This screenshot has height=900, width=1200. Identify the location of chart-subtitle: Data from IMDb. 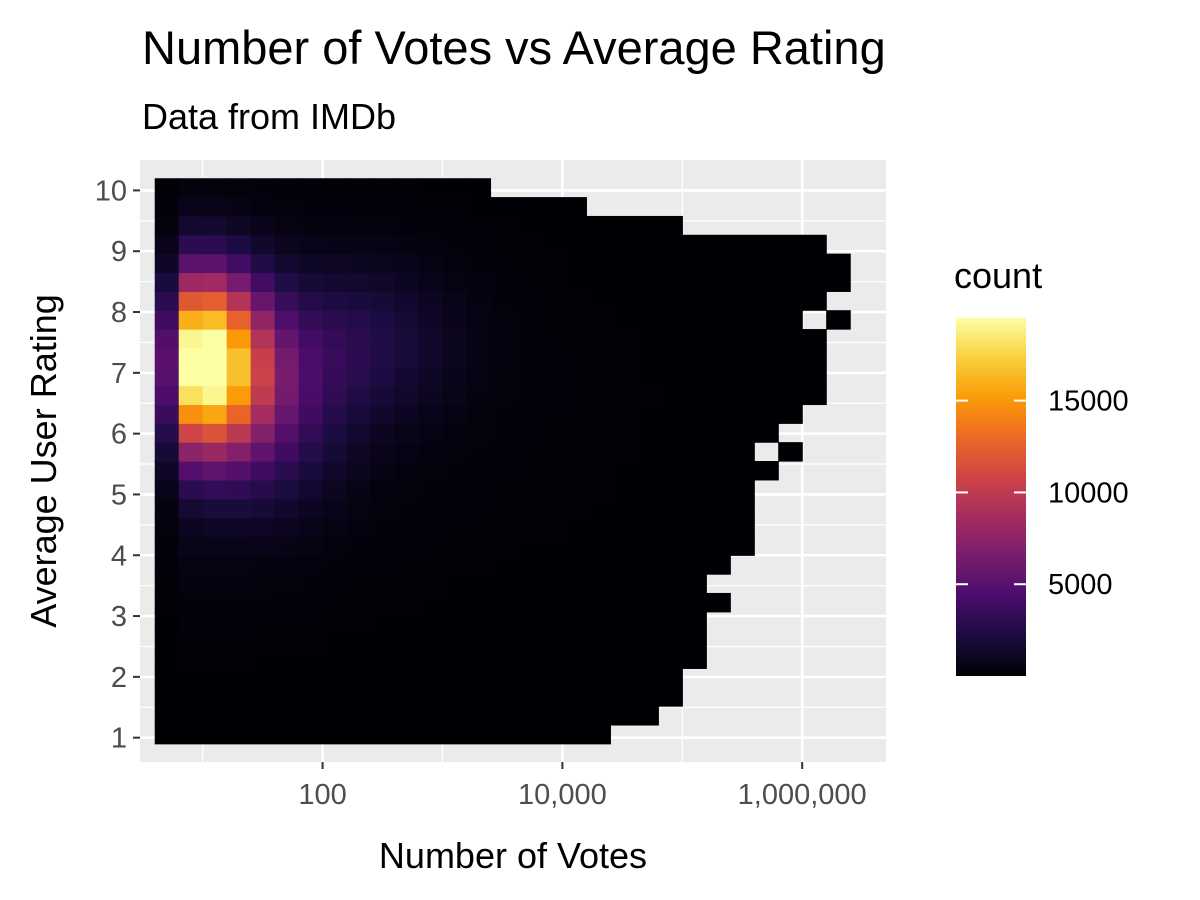
(269, 116).